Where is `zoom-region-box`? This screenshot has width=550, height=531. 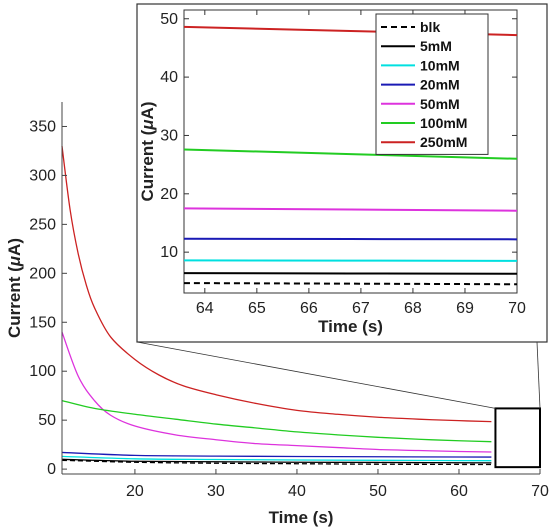 zoom-region-box is located at coordinates (517, 438).